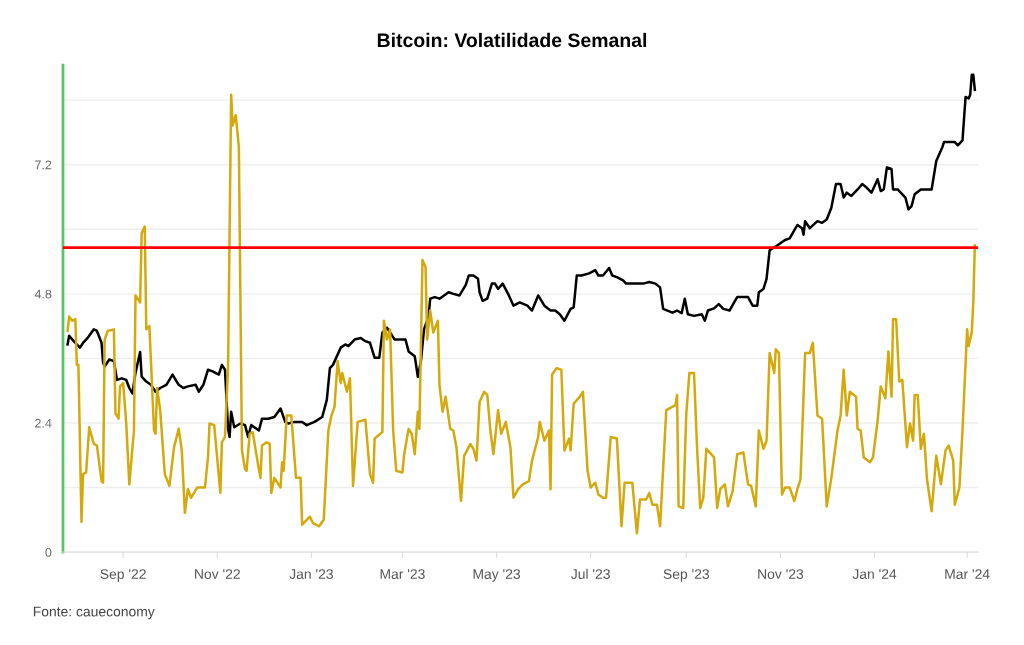 The width and height of the screenshot is (1024, 645). I want to click on source-note: Fonte: caueconomy, so click(94, 613).